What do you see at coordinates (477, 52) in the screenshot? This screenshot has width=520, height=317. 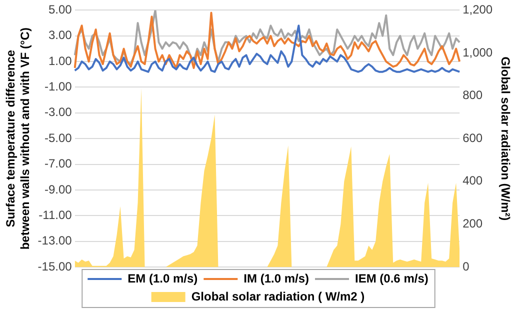 I see `y2-tick-label: 1,000` at bounding box center [477, 52].